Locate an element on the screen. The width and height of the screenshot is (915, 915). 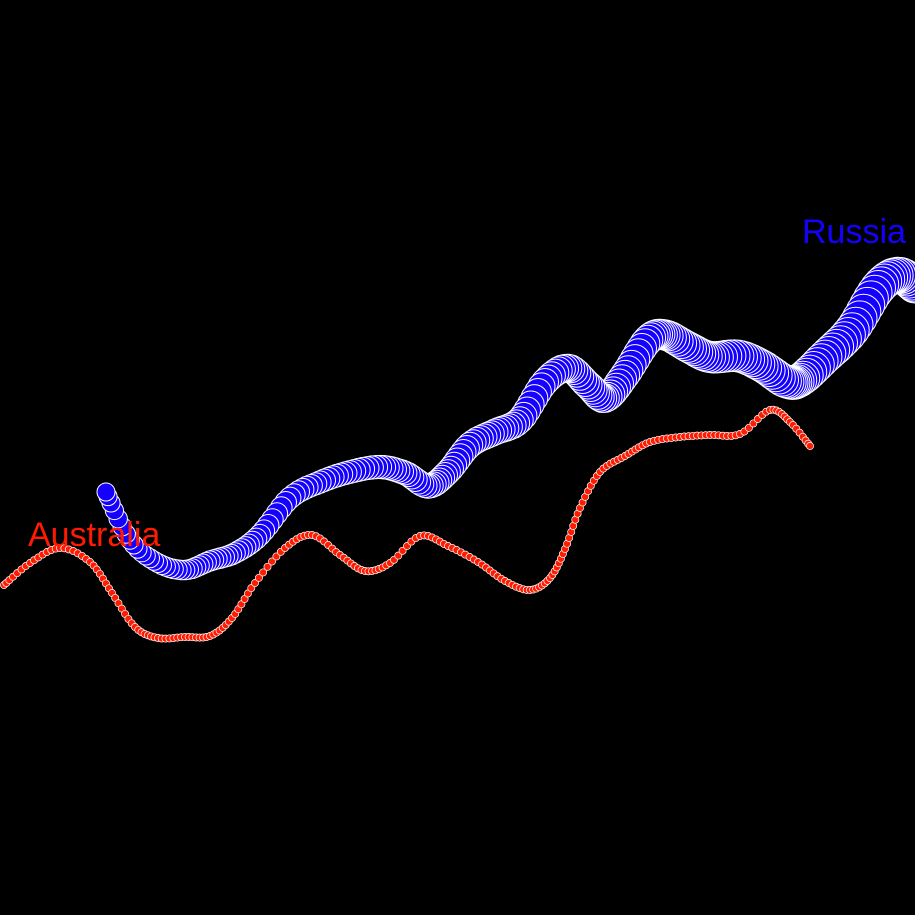
russia-point is located at coordinates (106, 492).